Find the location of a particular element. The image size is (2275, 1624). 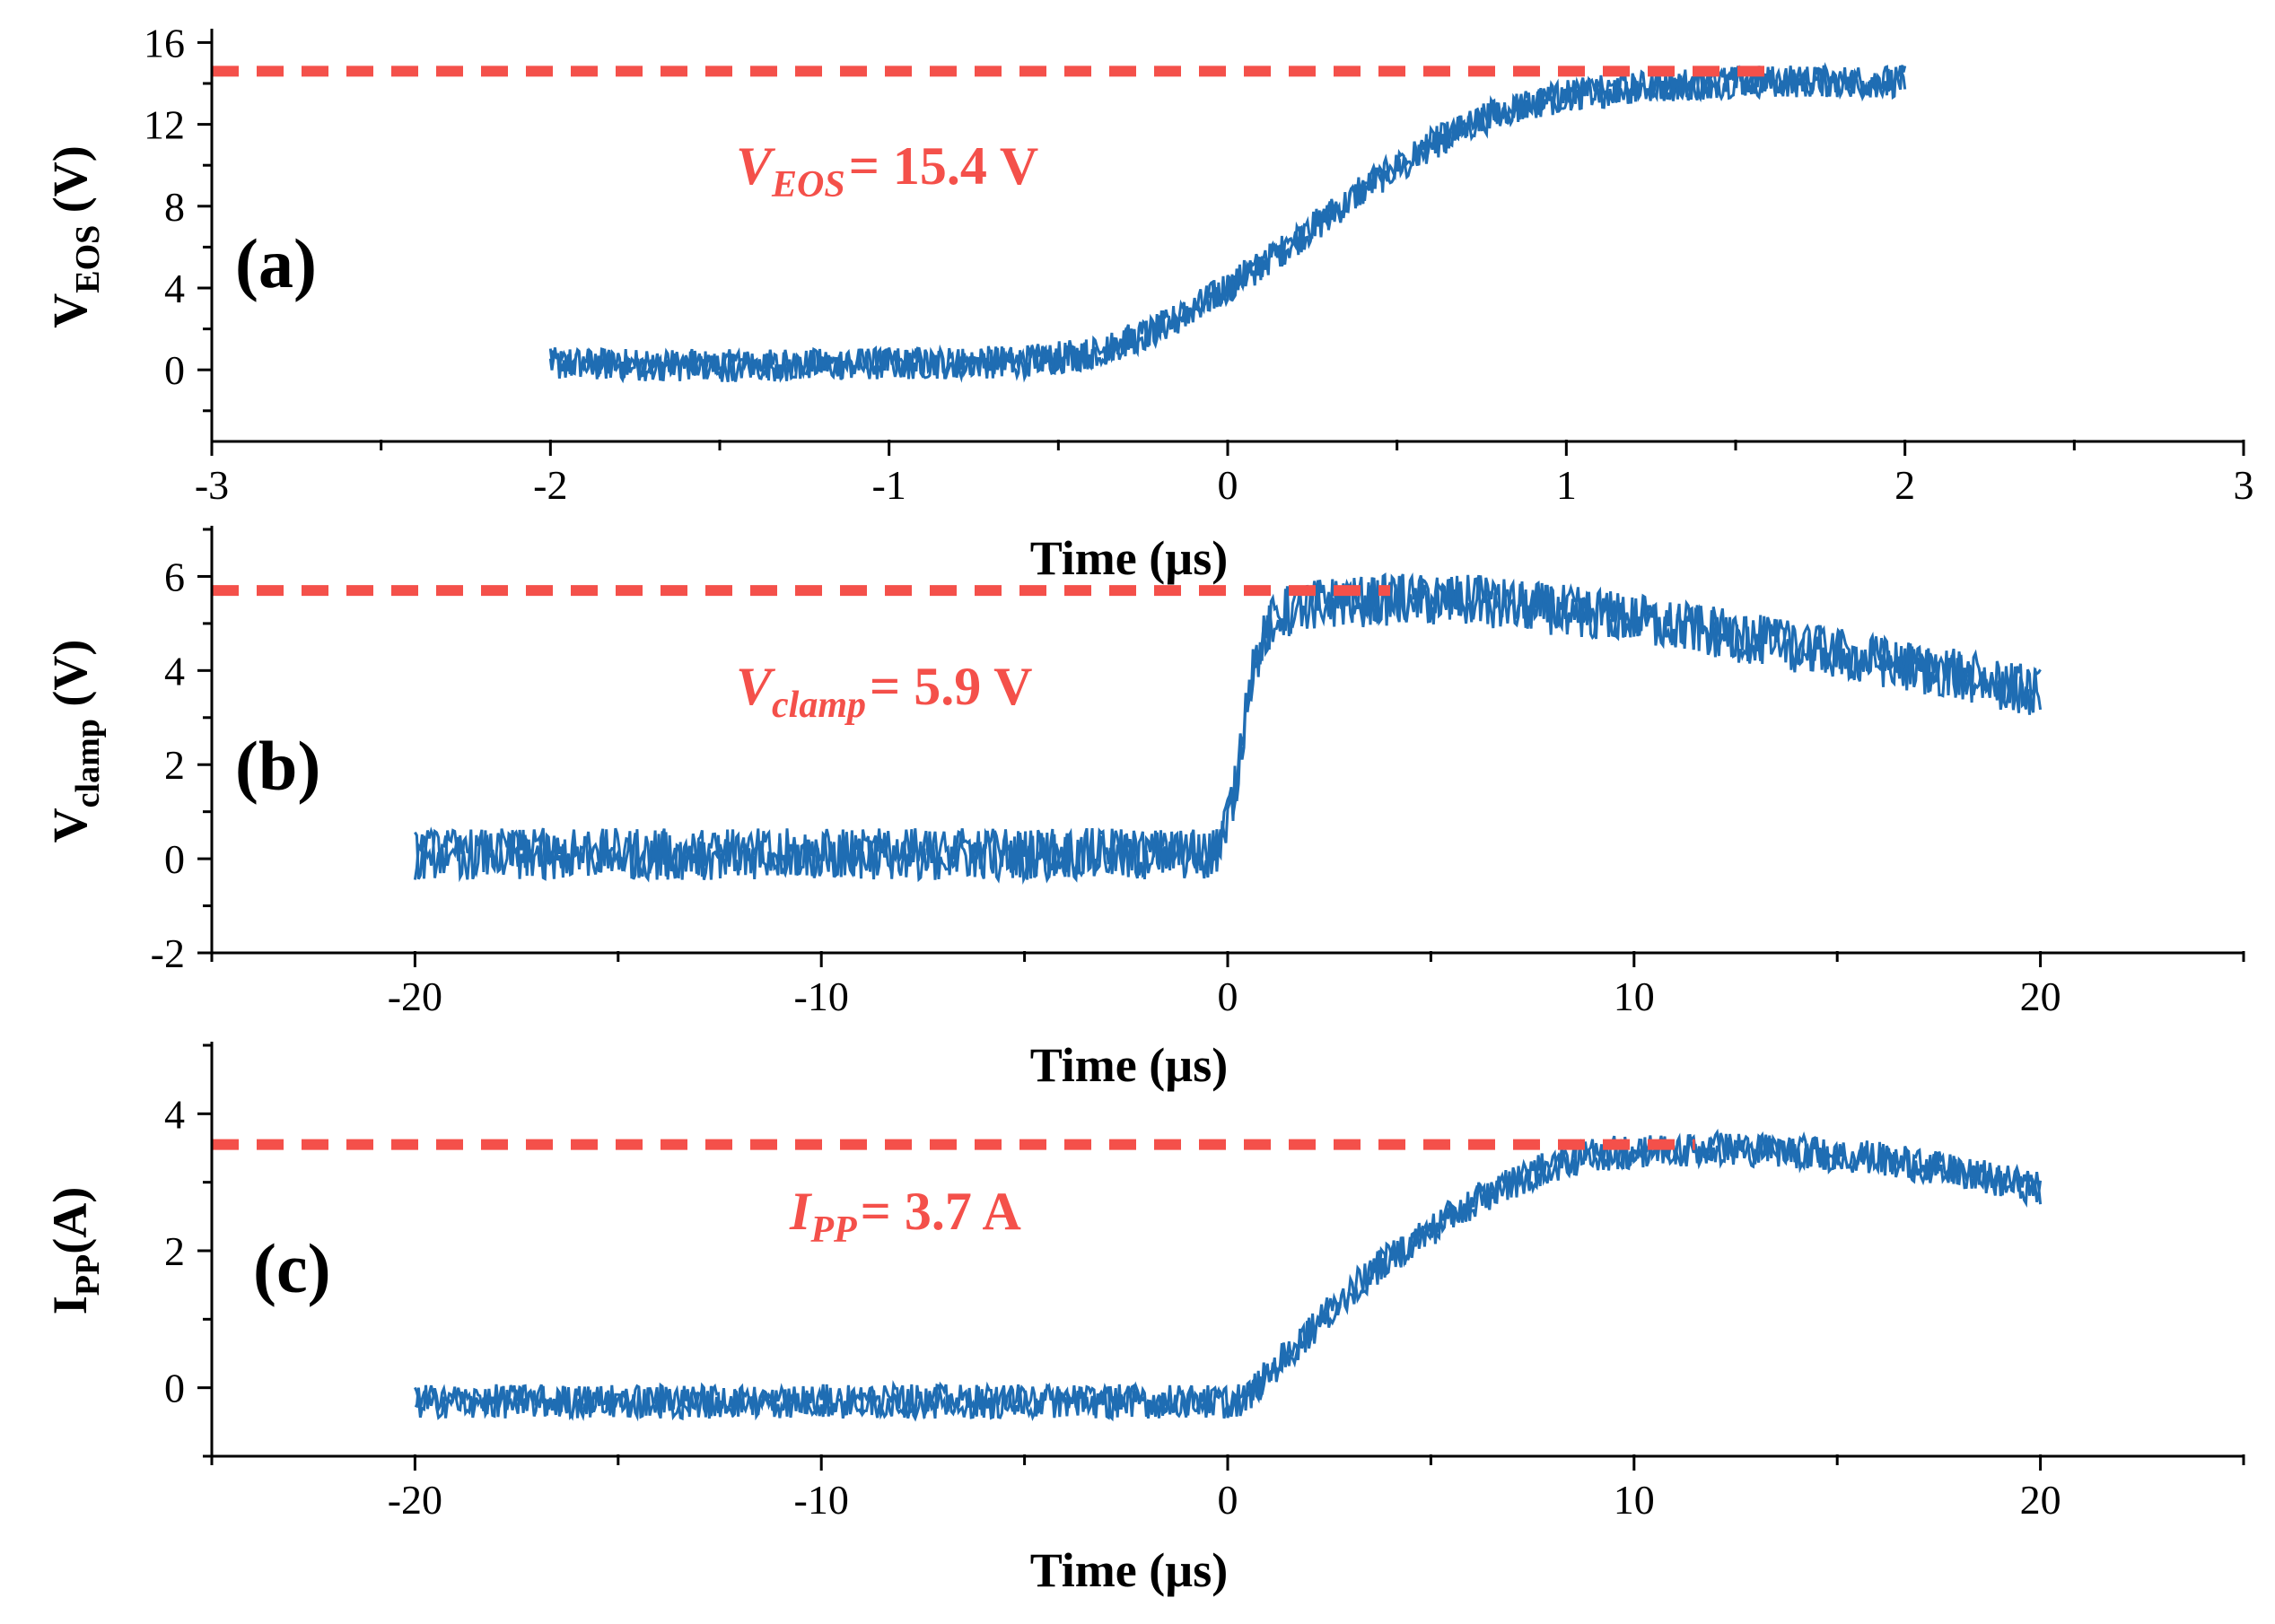

y-axis-title-unit: (A) is located at coordinates (70, 1220).